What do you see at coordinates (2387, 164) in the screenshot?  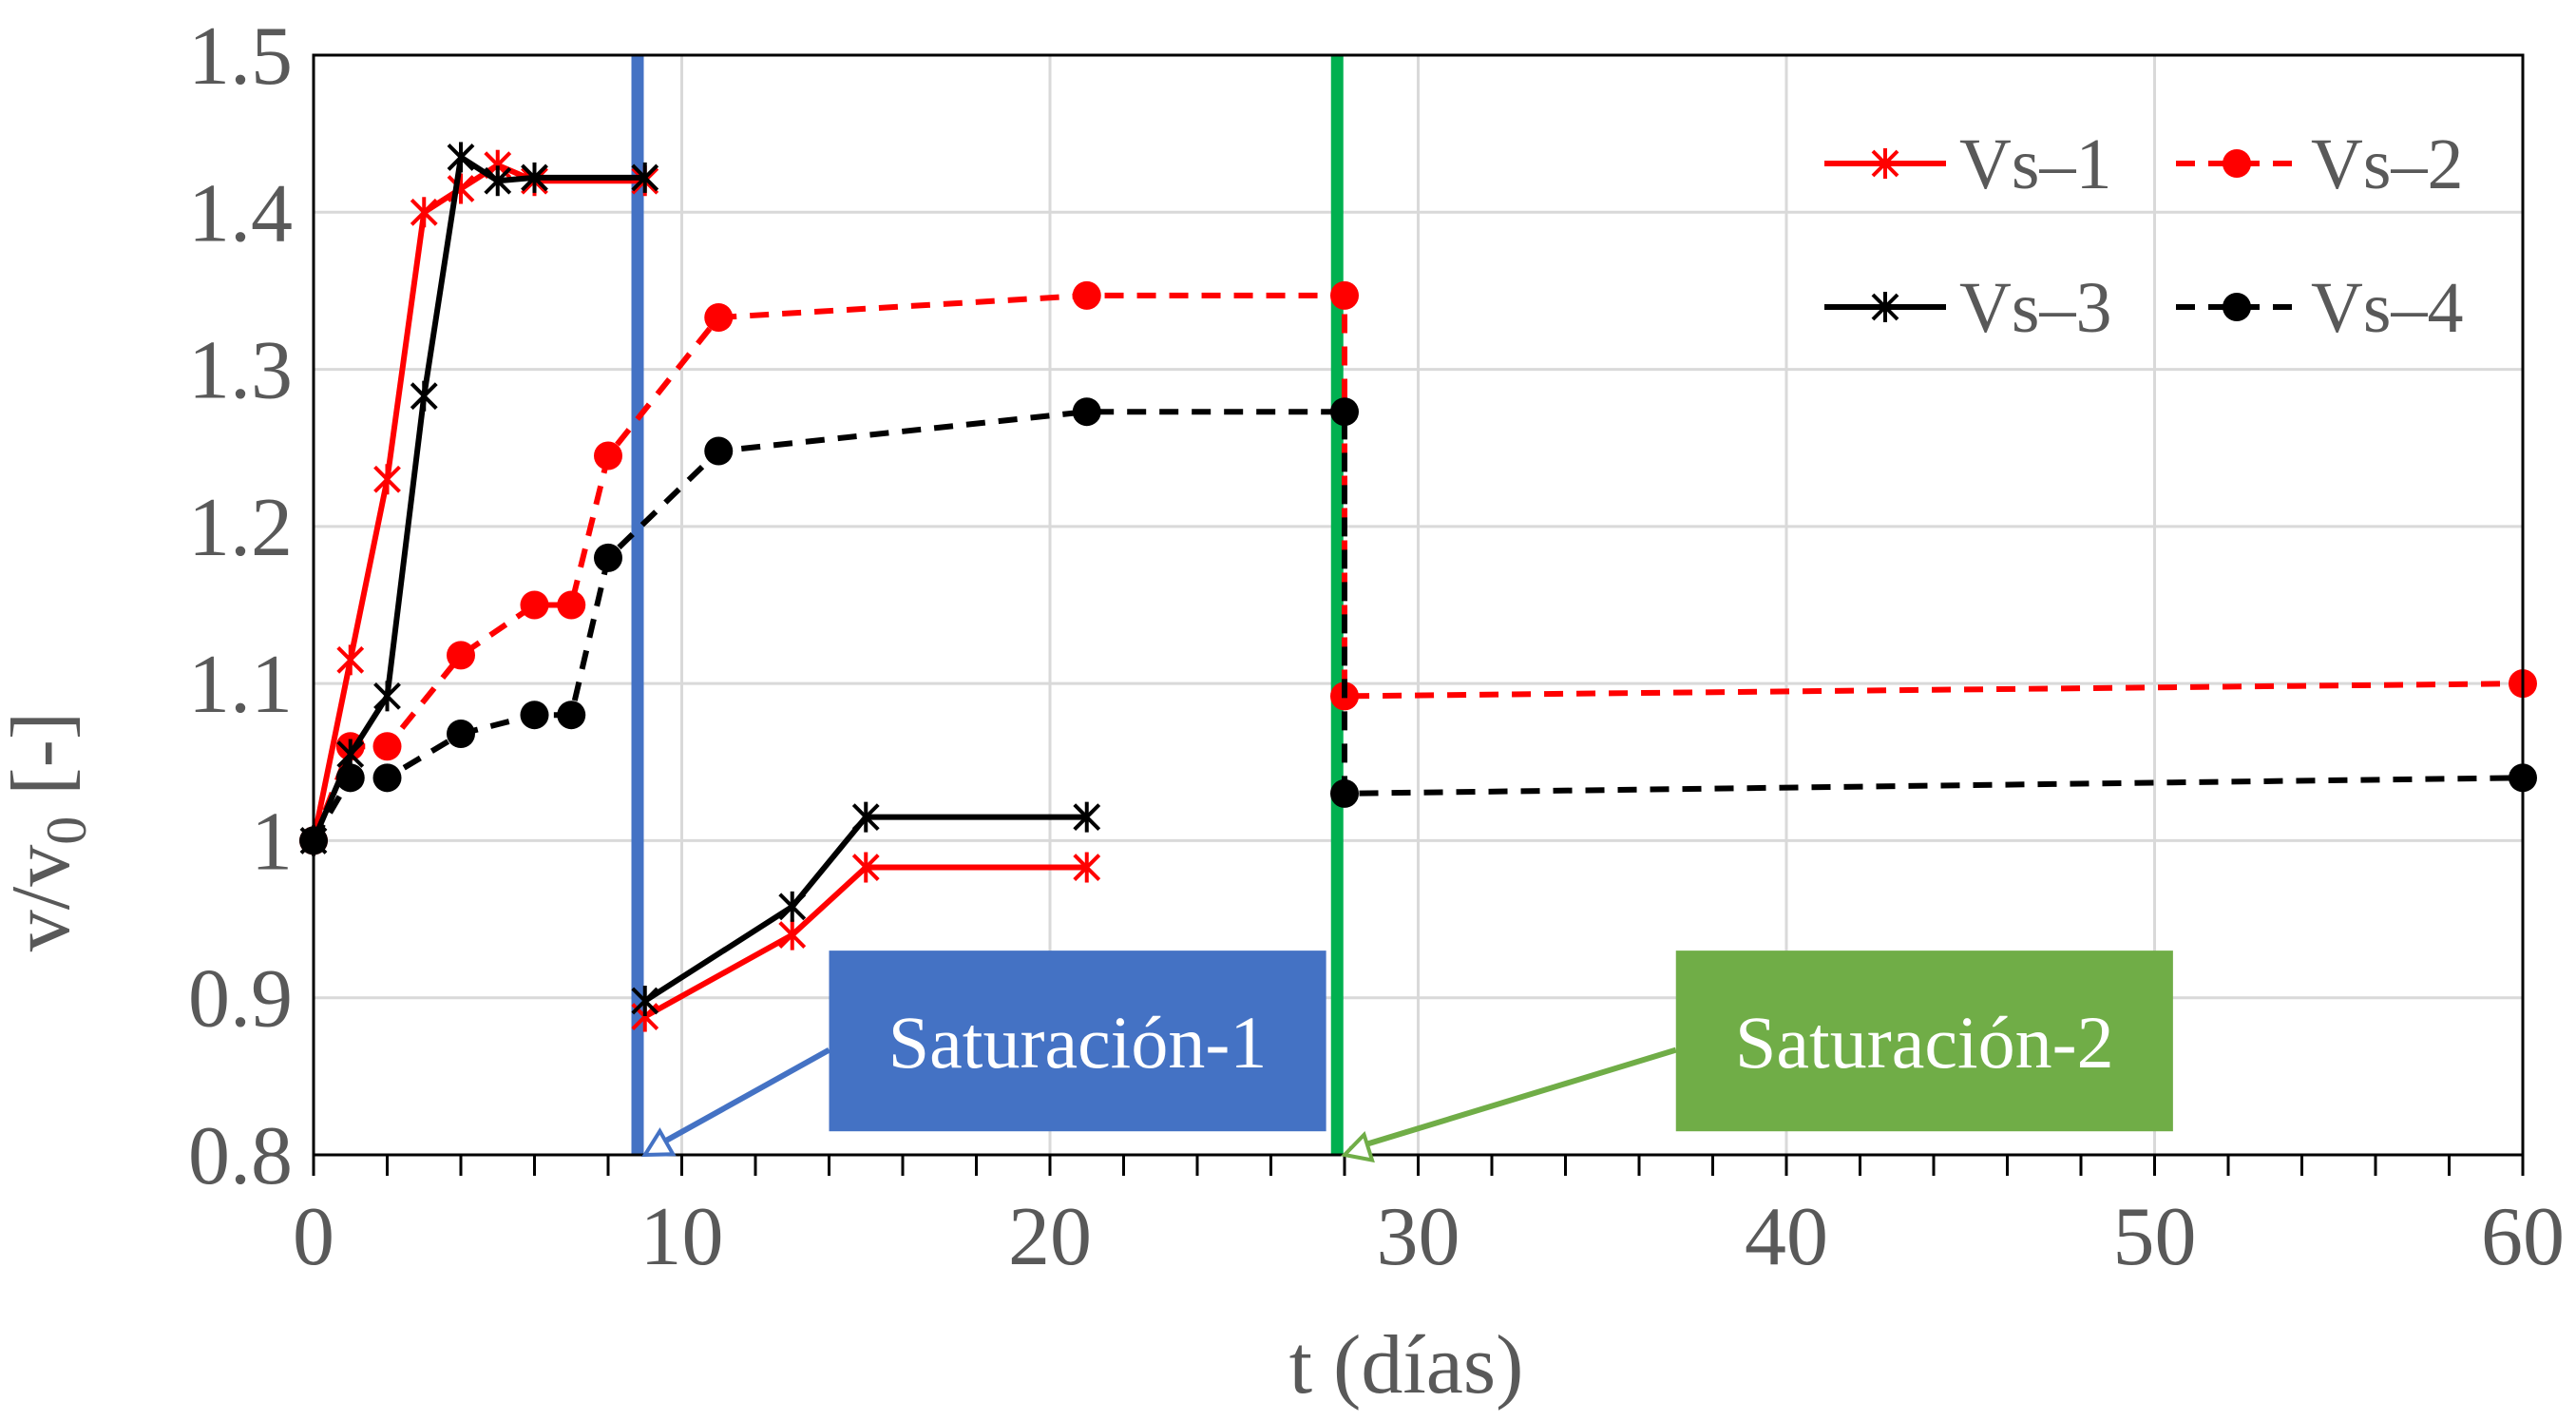 I see `legend-label: Vs–2` at bounding box center [2387, 164].